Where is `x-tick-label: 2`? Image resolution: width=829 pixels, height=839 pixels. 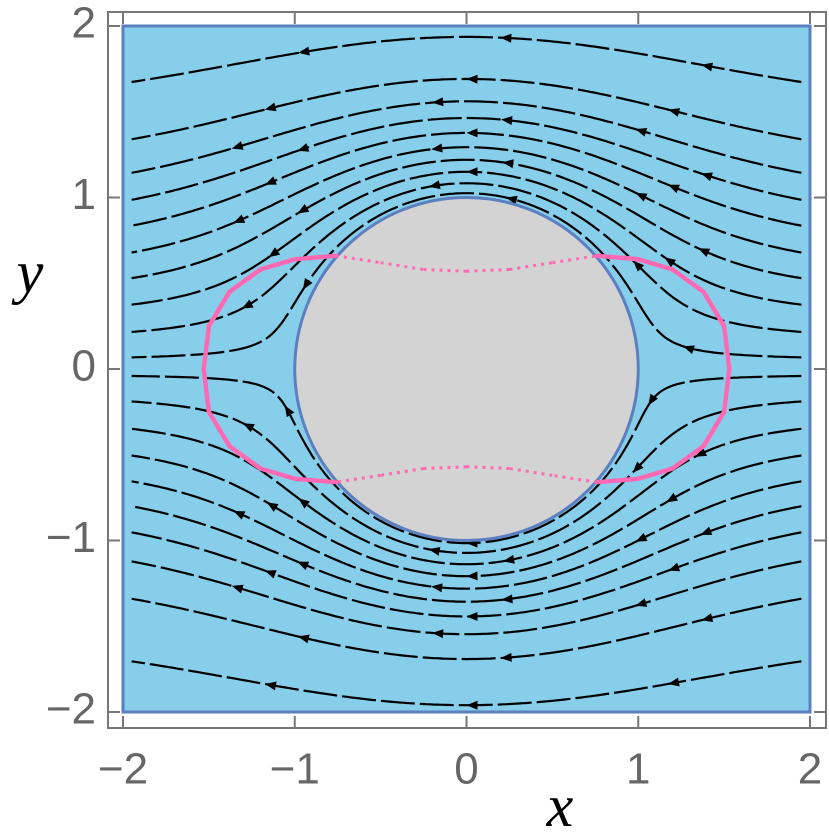 x-tick-label: 2 is located at coordinates (810, 769).